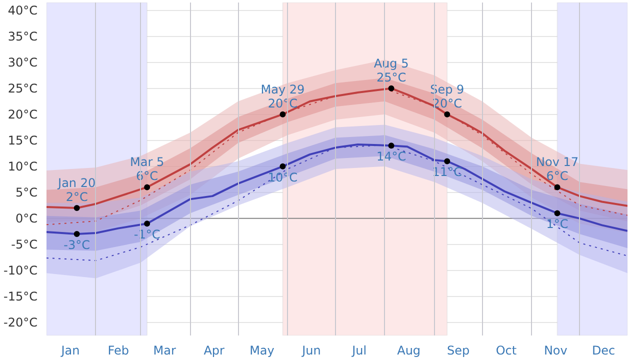 This screenshot has height=360, width=629. Describe the element at coordinates (118, 351) in the screenshot. I see `x-tick-label: Feb` at that location.